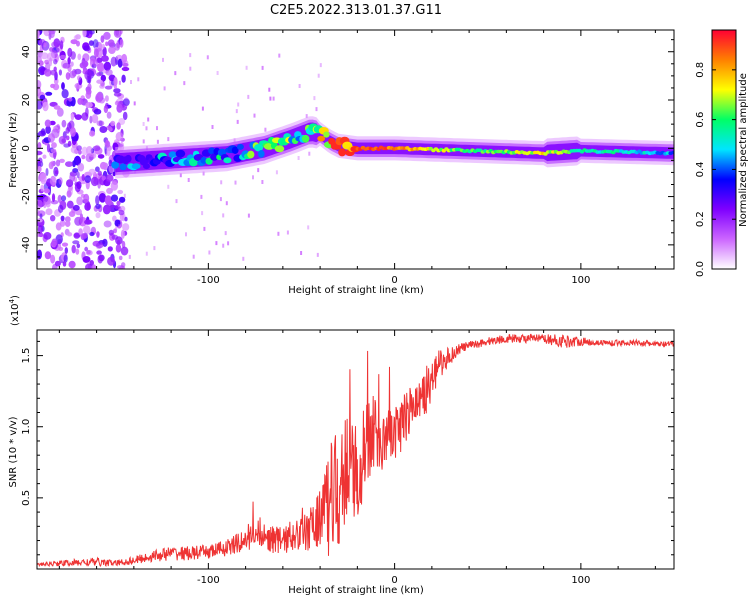 The width and height of the screenshot is (750, 600). I want to click on figure-title: C2E5.2022.313.01.37.G11, so click(356, 10).